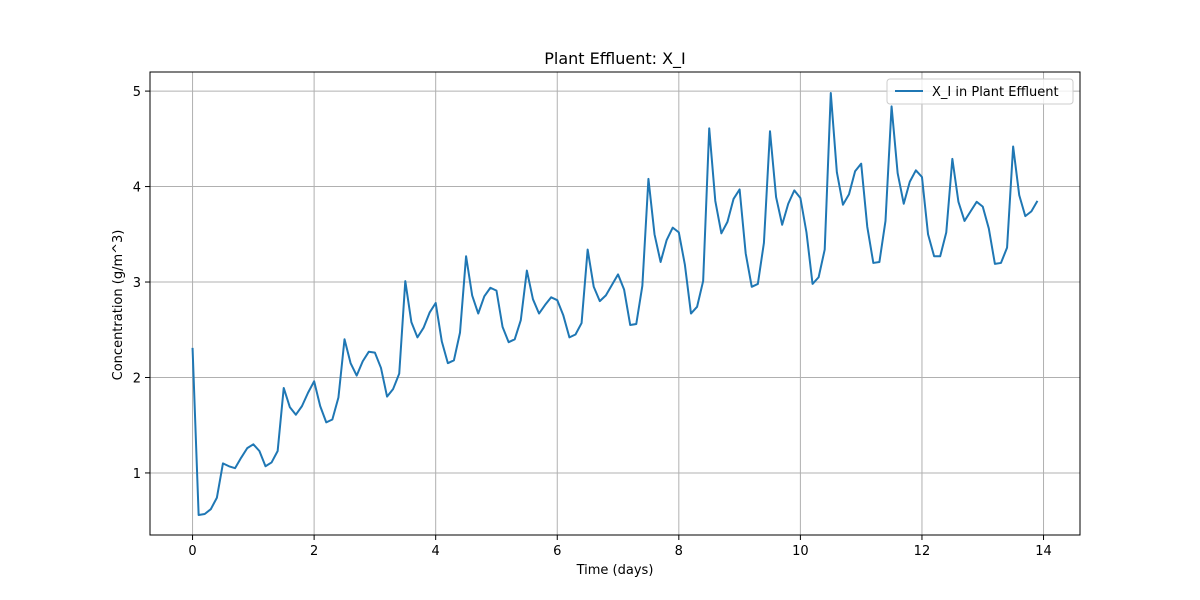 The image size is (1200, 600). I want to click on legend: X_I in Plant Effluent, so click(980, 91).